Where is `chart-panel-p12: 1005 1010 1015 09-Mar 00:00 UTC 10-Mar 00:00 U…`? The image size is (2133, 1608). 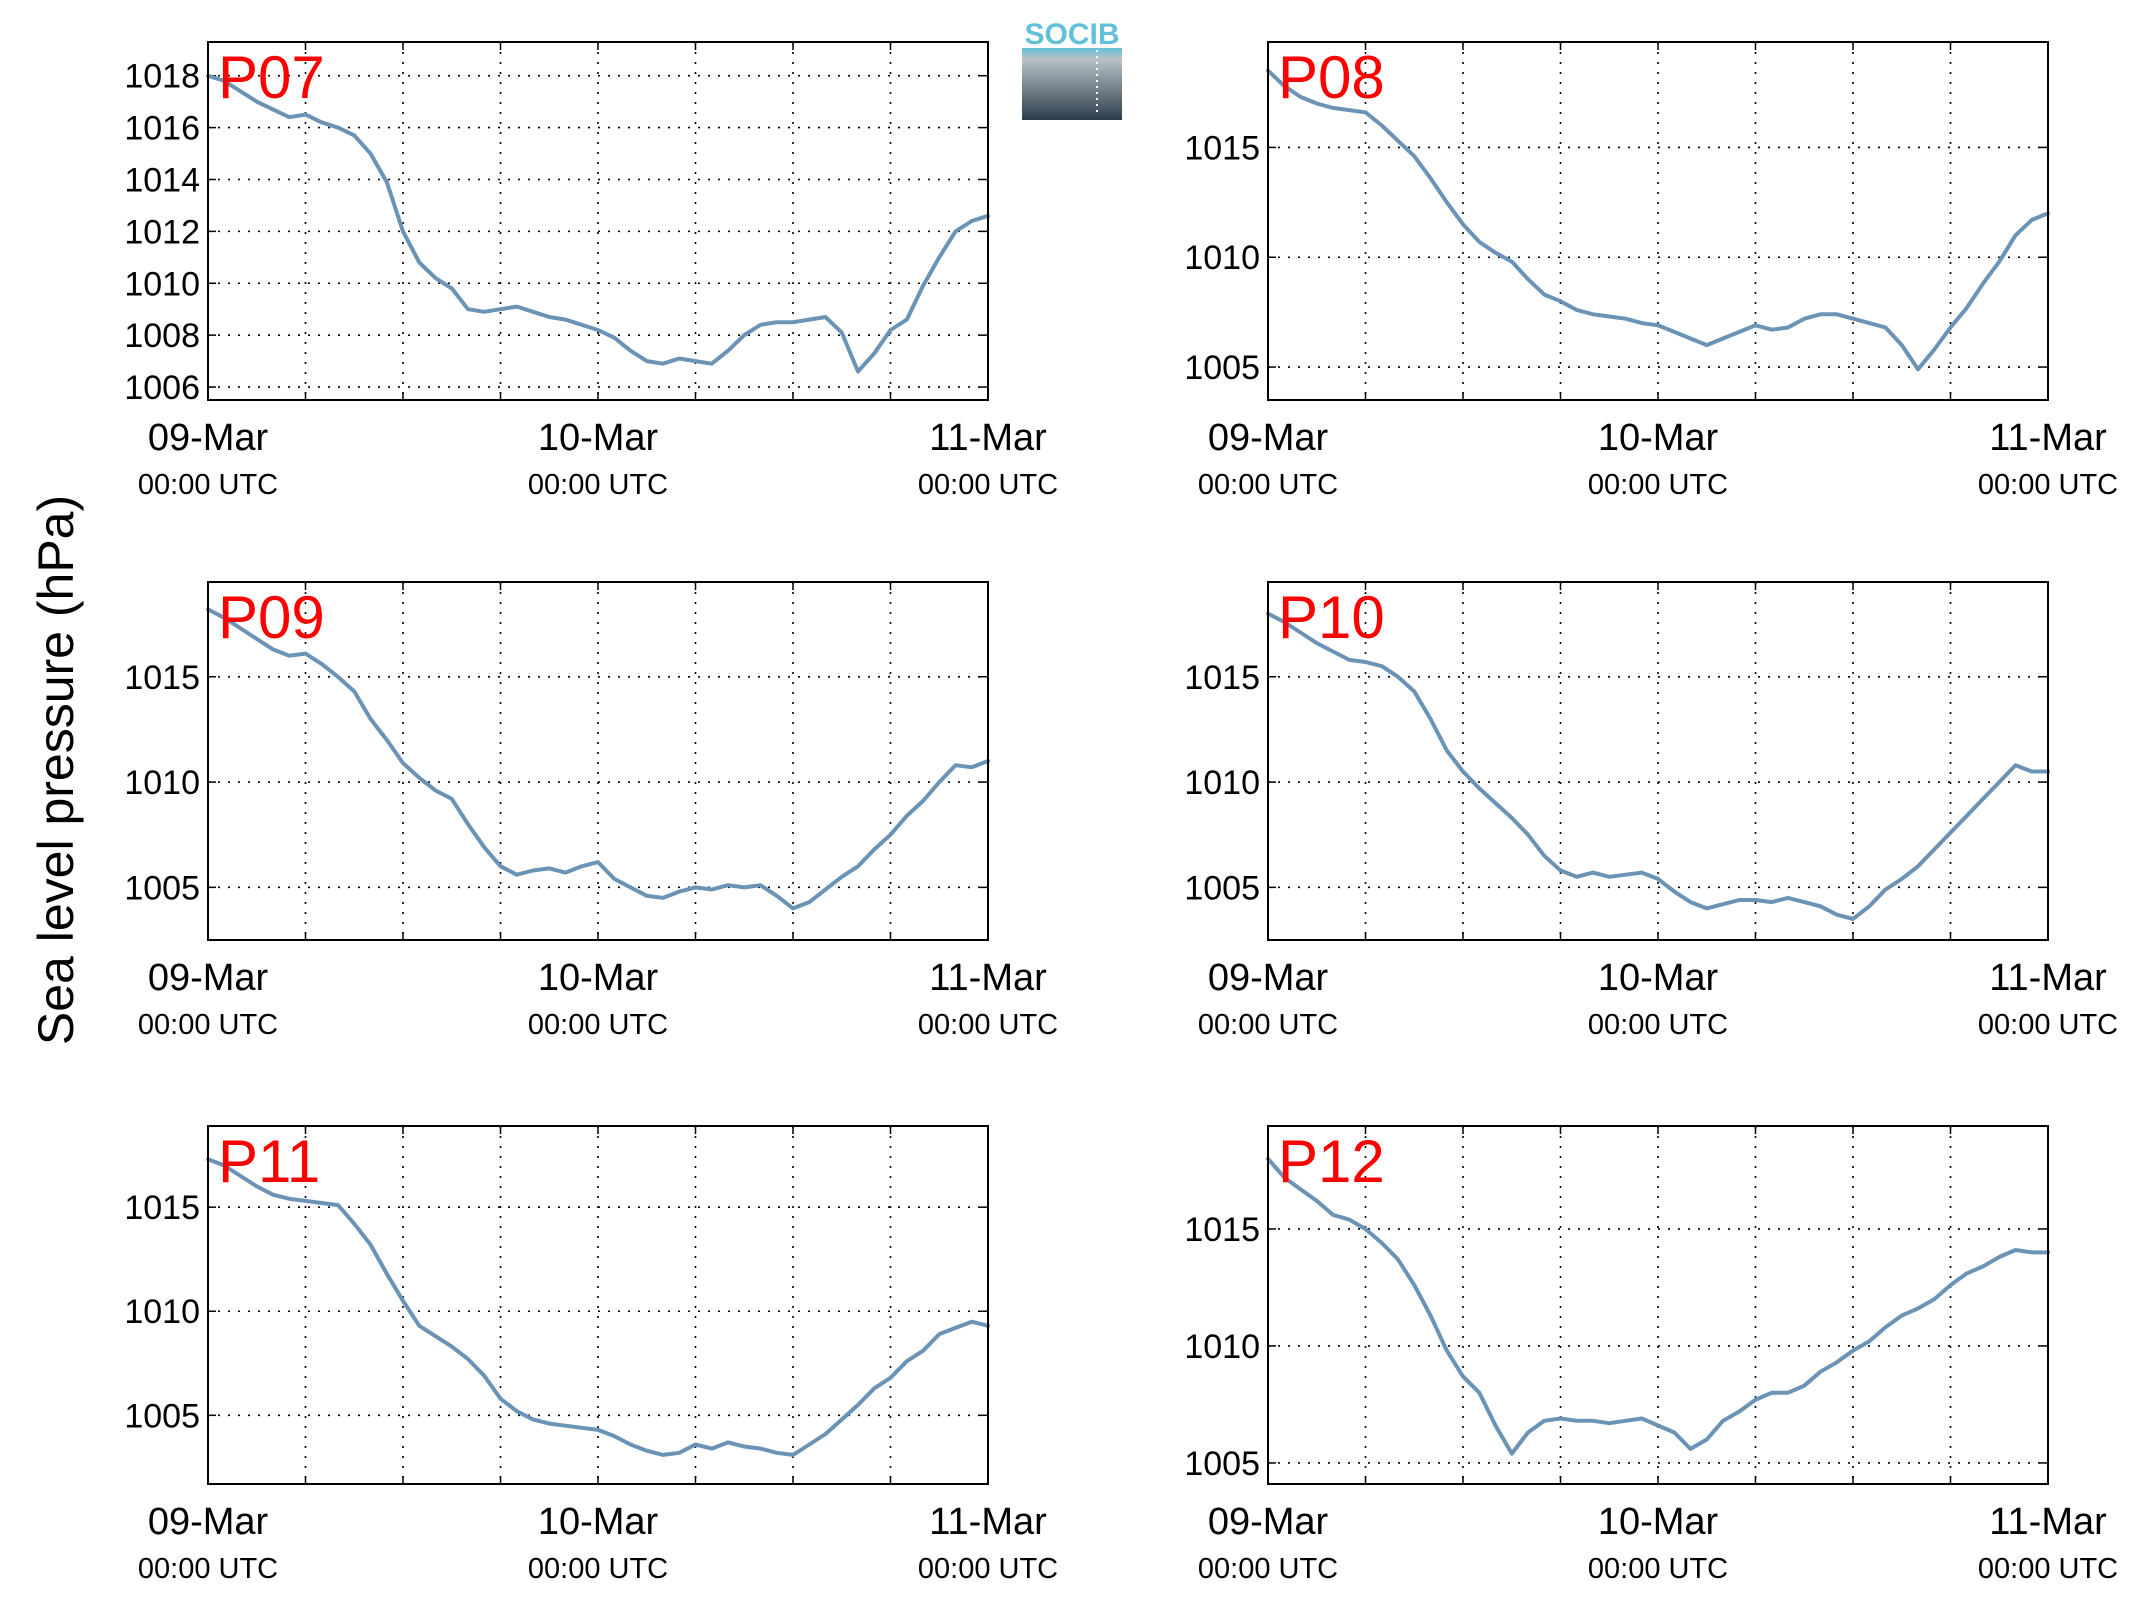
chart-panel-p12: 1005 1010 1015 09-Mar 00:00 UTC 10-Mar 00:00 U… is located at coordinates (1651, 1355).